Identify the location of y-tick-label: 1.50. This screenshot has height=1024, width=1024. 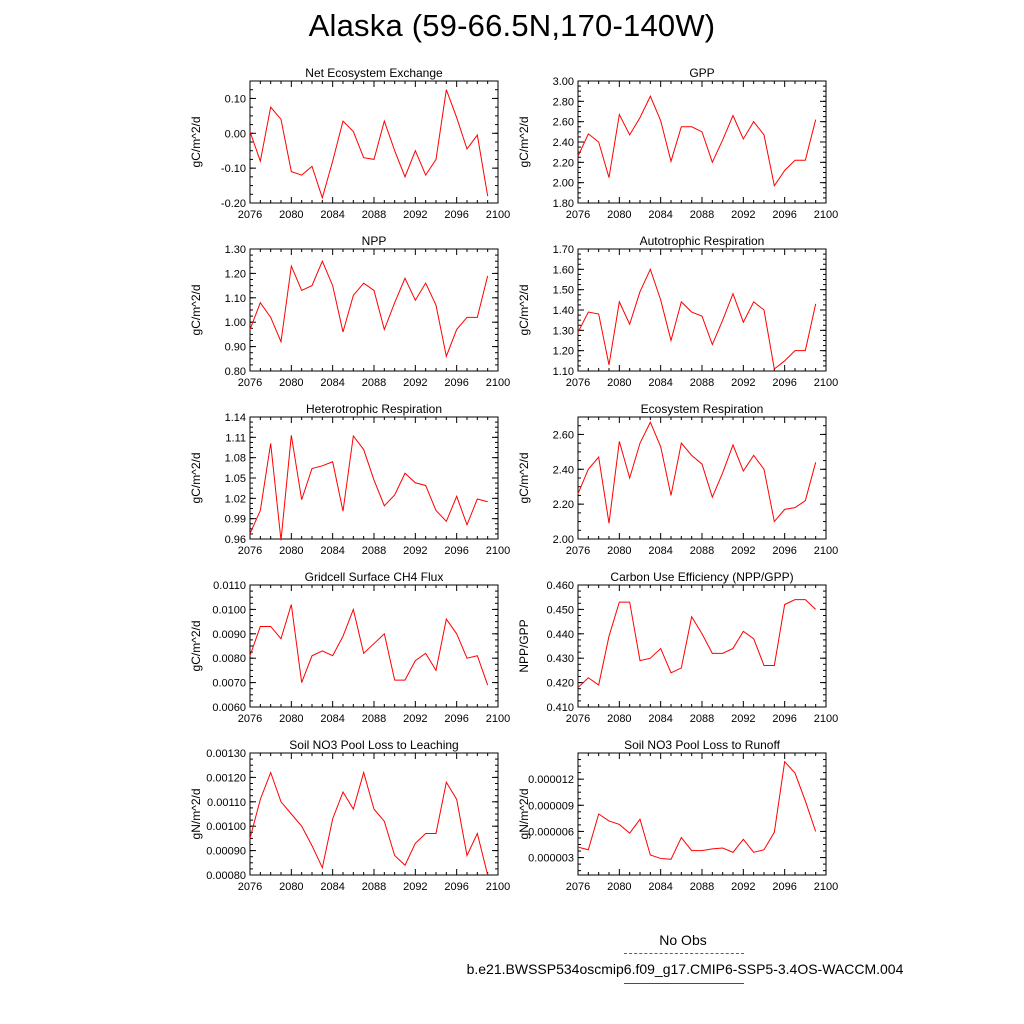
(563, 291).